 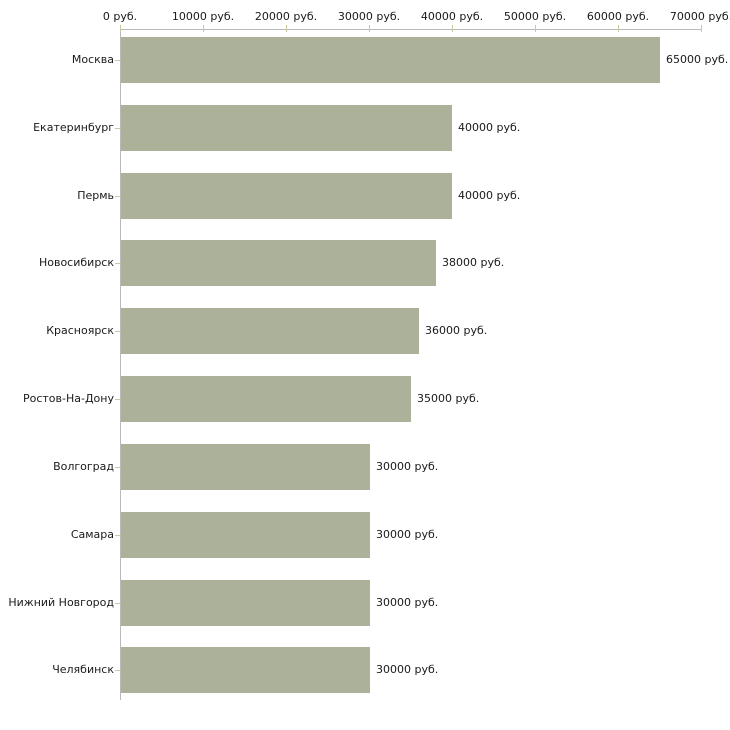 What do you see at coordinates (203, 16) in the screenshot?
I see `x-tick-label: 10000 руб.` at bounding box center [203, 16].